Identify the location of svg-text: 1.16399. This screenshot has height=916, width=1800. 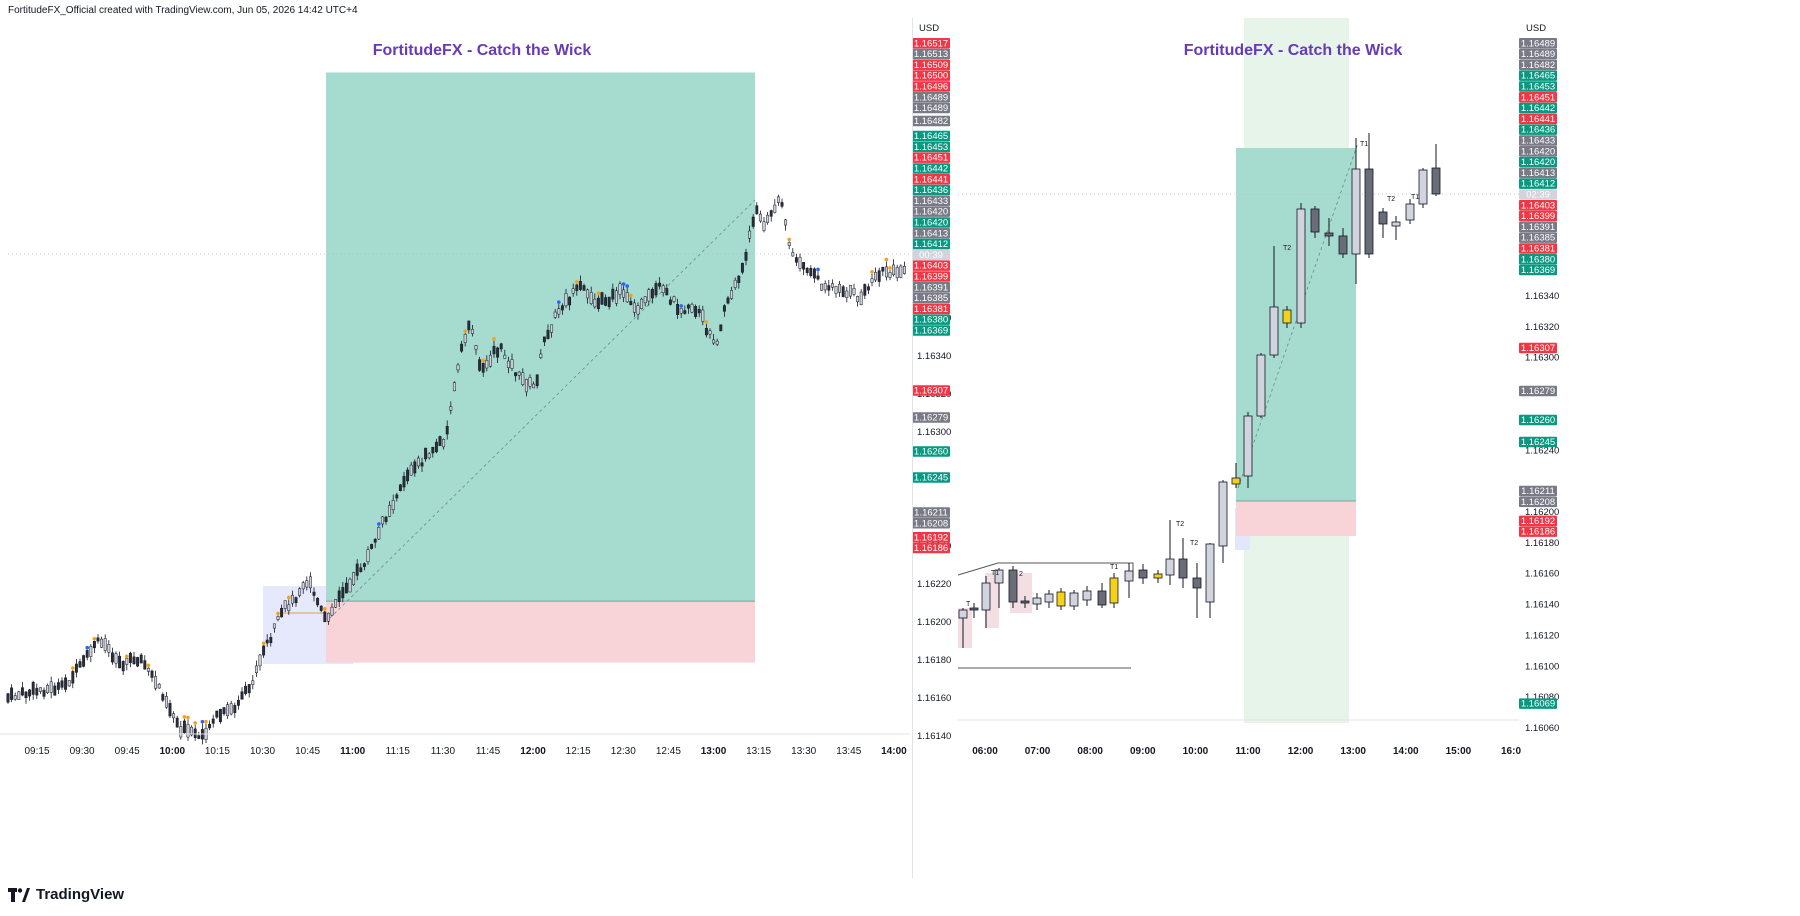
(931, 277).